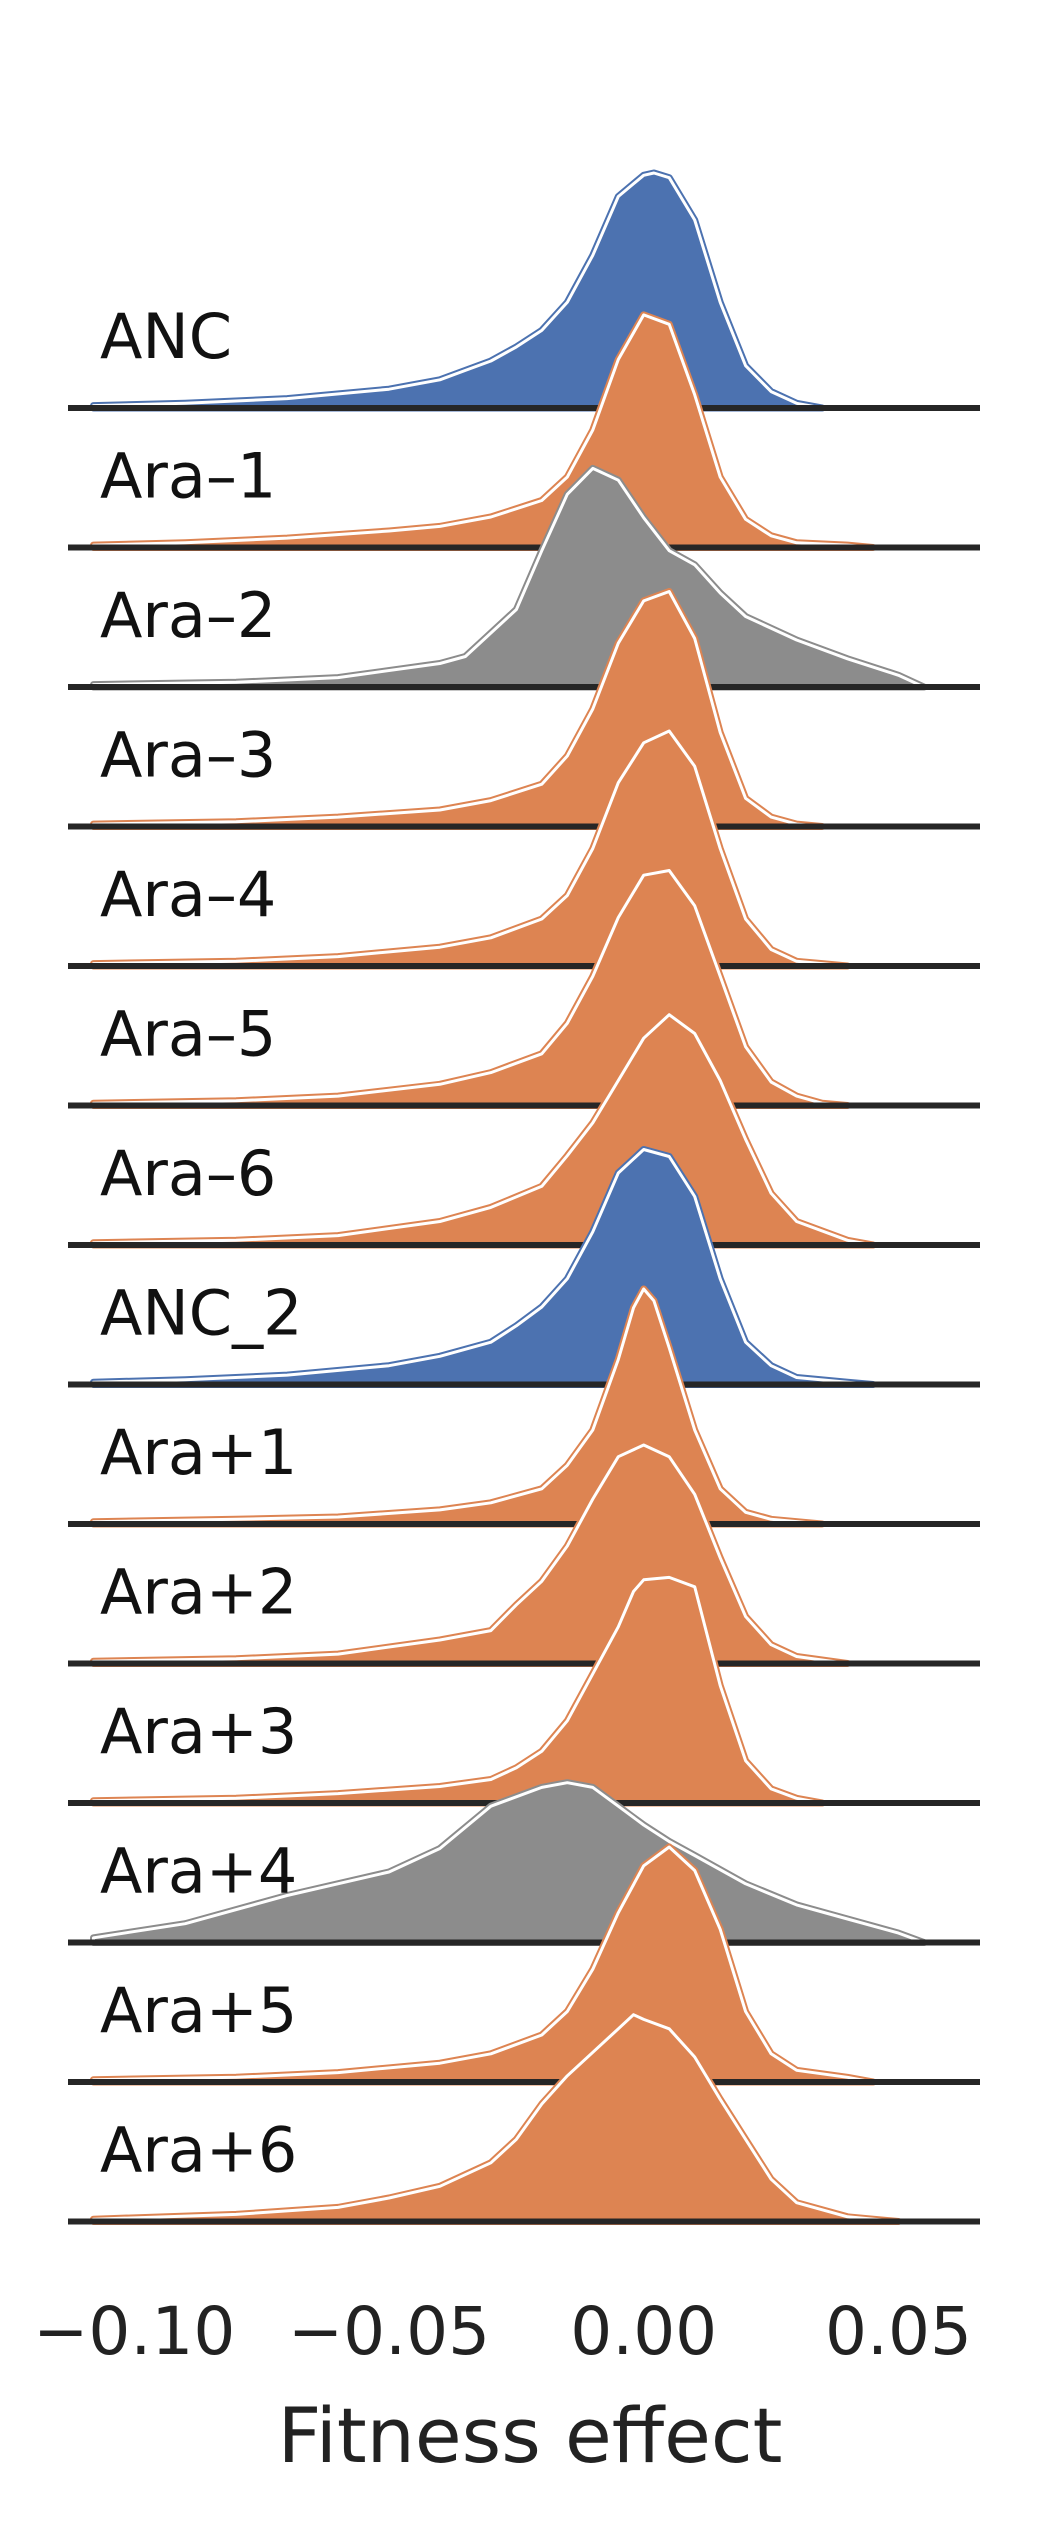 The width and height of the screenshot is (1038, 2538). What do you see at coordinates (502, 2331) in the screenshot?
I see `x-axis: −0.10 −0.05 0.00 0.05` at bounding box center [502, 2331].